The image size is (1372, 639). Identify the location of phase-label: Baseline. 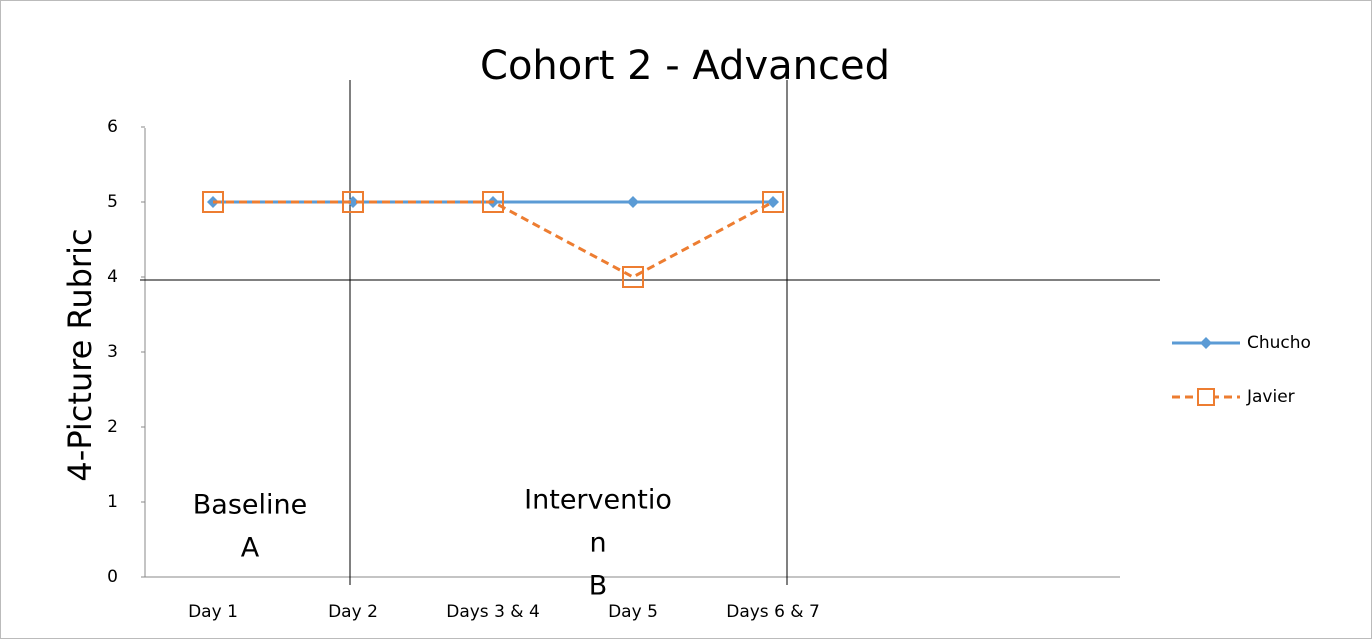
(250, 505).